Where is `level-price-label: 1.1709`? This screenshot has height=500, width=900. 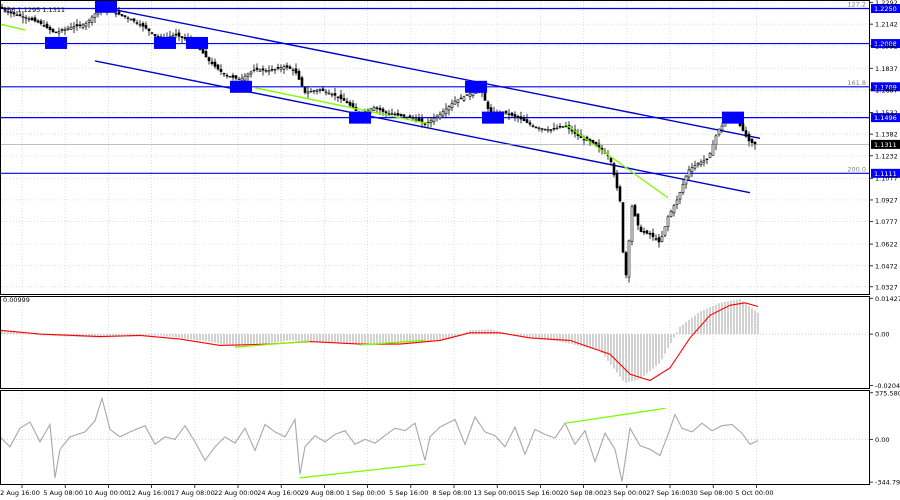
level-price-label: 1.1709 is located at coordinates (885, 87).